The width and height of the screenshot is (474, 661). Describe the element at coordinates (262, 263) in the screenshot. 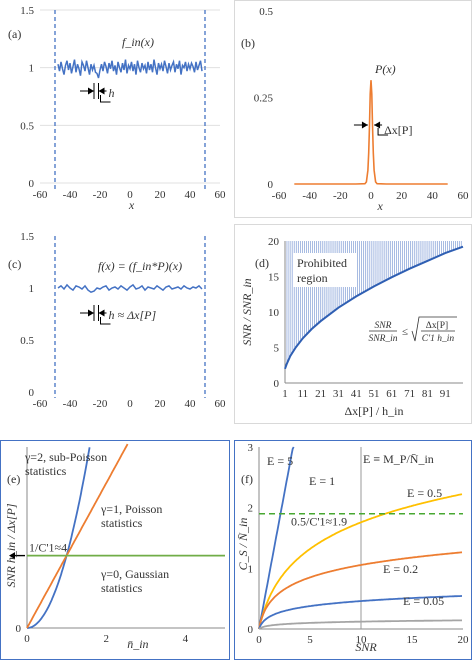

I see `panel-label: (d)` at that location.